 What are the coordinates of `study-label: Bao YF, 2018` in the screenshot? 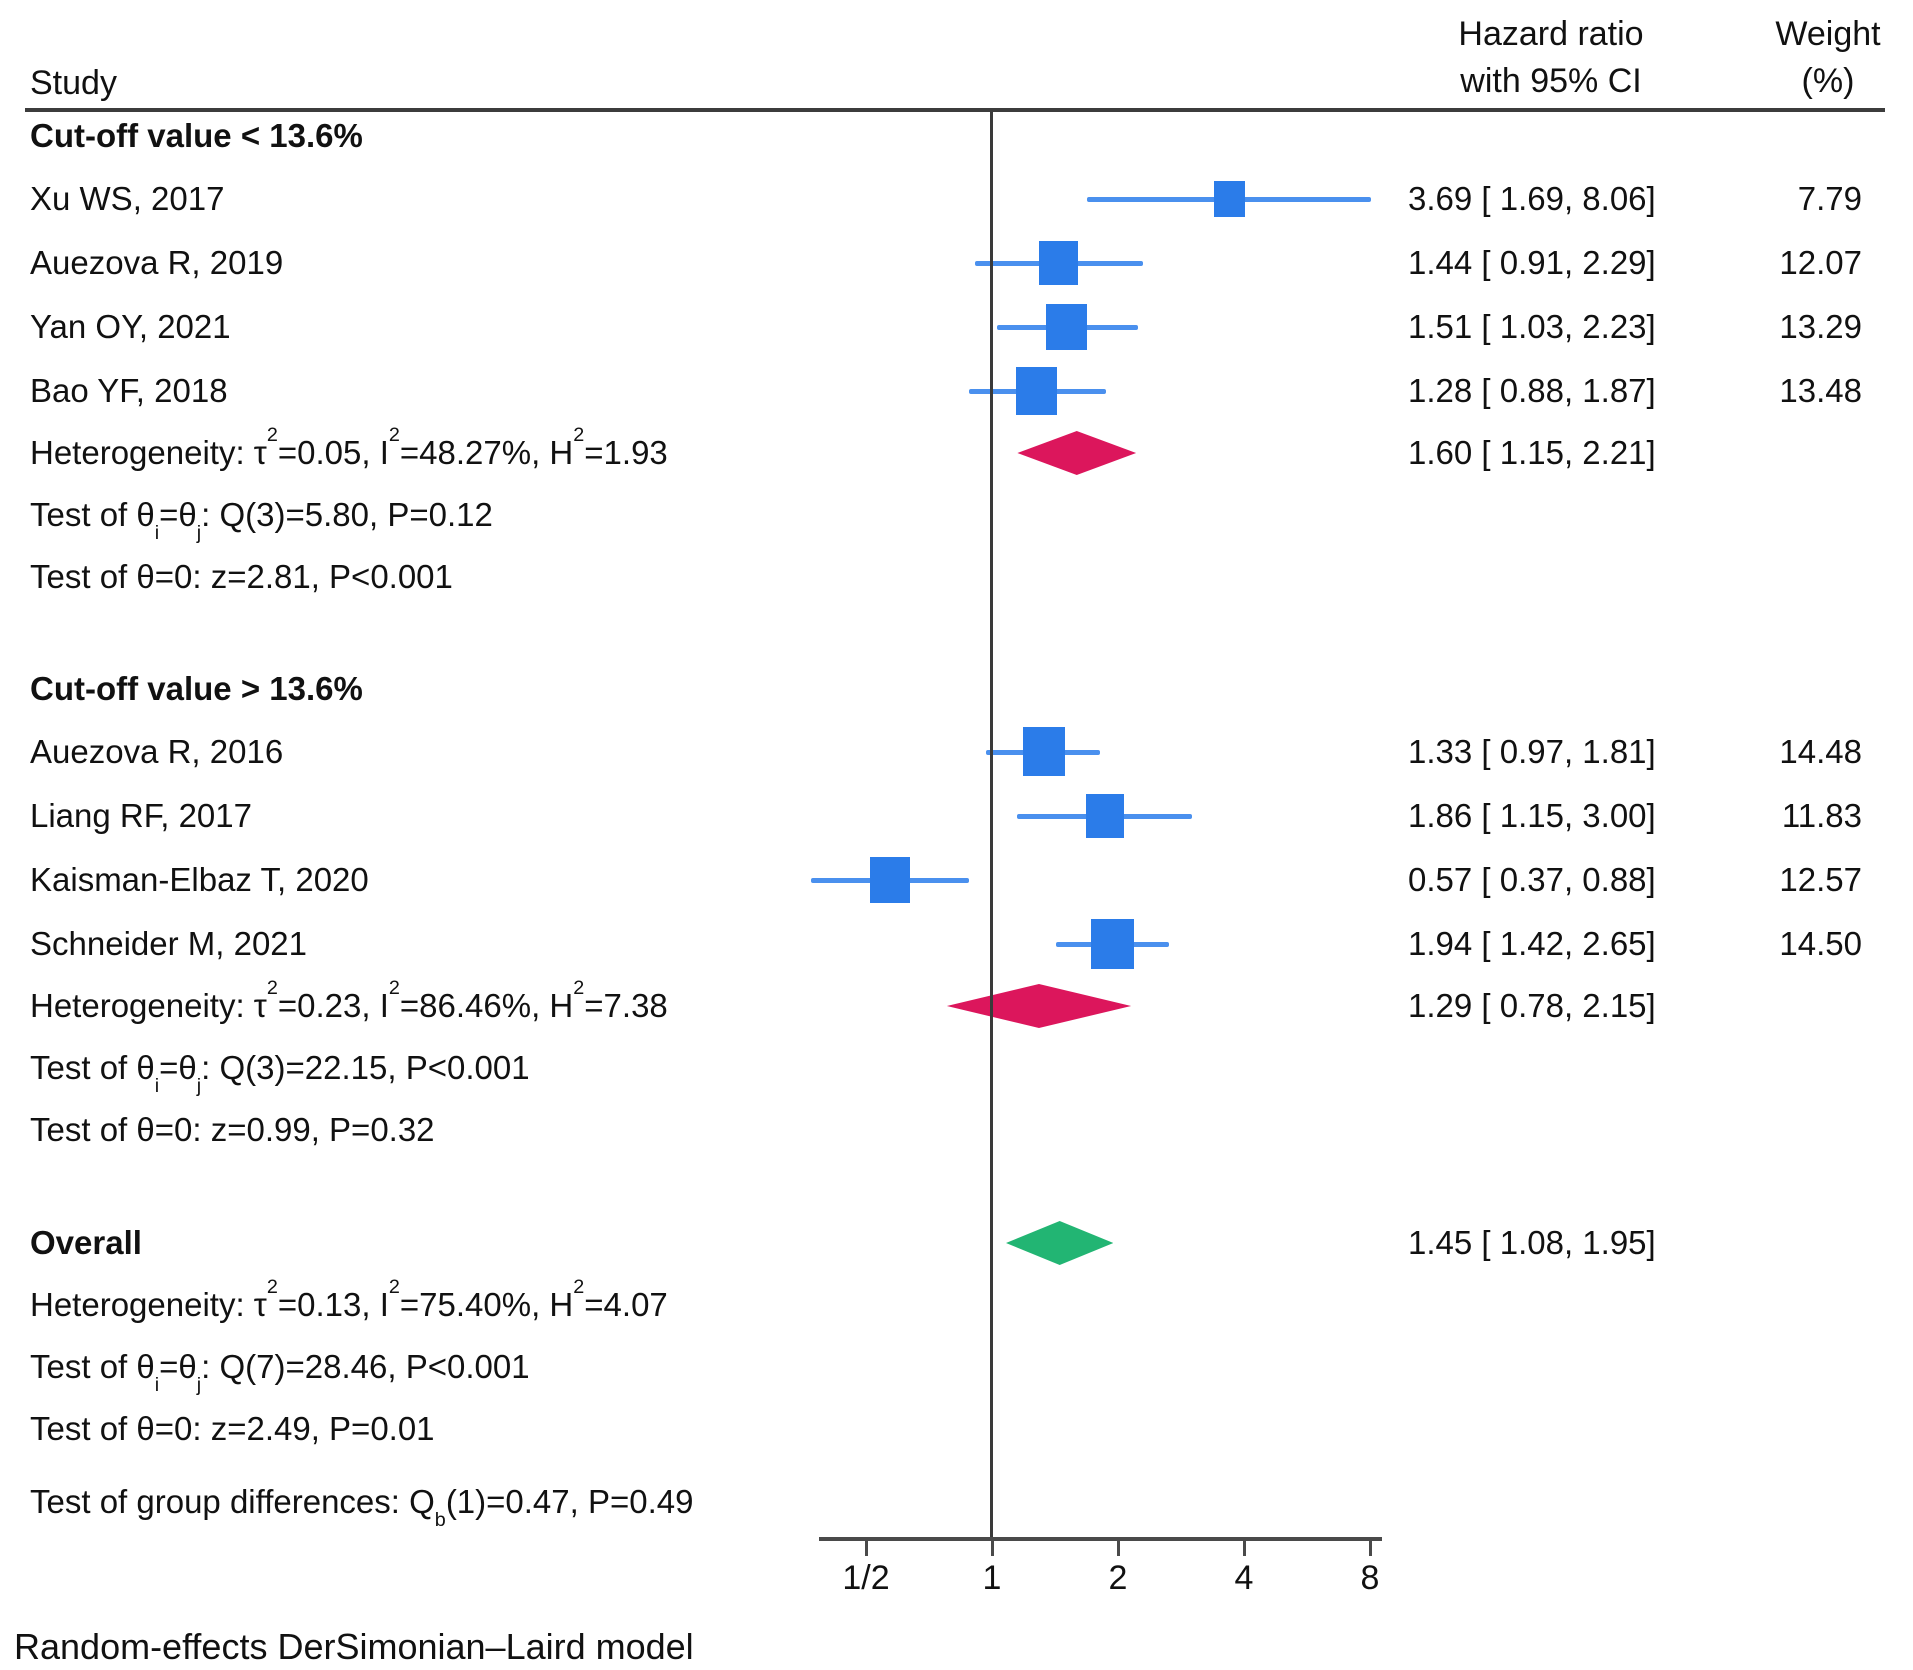 It's located at (129, 390).